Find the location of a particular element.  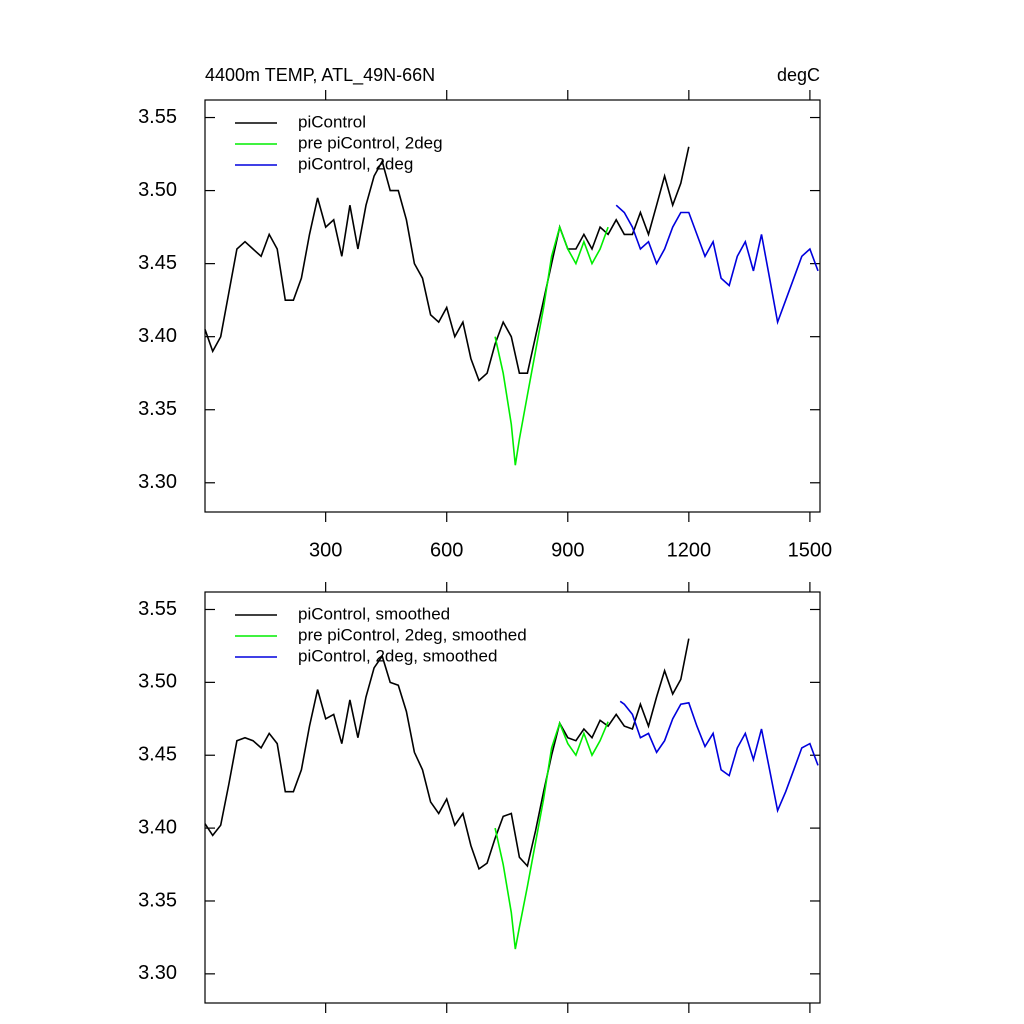

x-tick-label: 1200 is located at coordinates (689, 550).